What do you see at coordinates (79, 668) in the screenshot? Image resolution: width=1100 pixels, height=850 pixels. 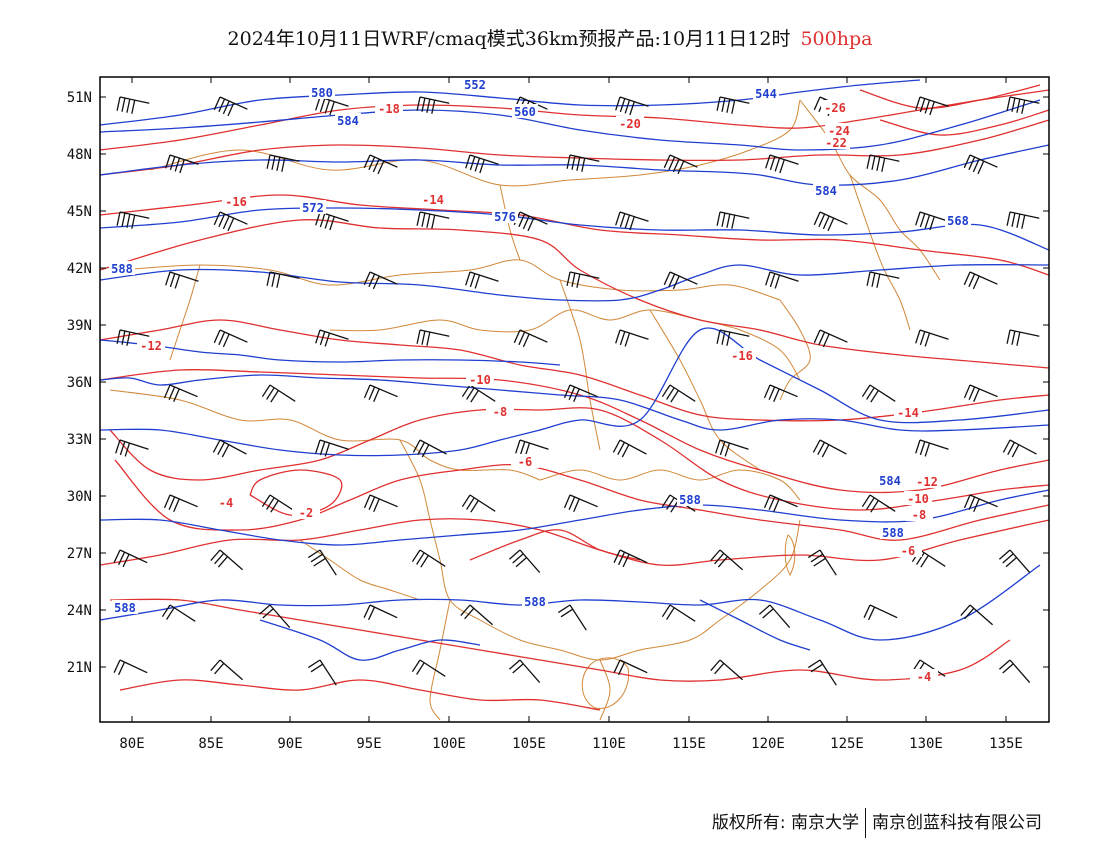 I see `lat-tick-label: 21N` at bounding box center [79, 668].